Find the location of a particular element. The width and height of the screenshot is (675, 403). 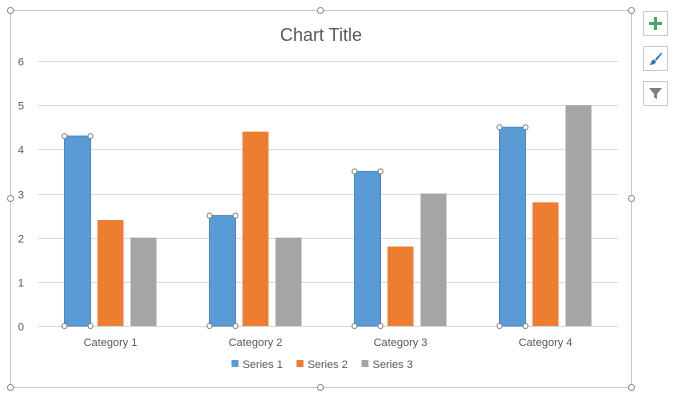

x-tick-label: Category 1 is located at coordinates (111, 343).